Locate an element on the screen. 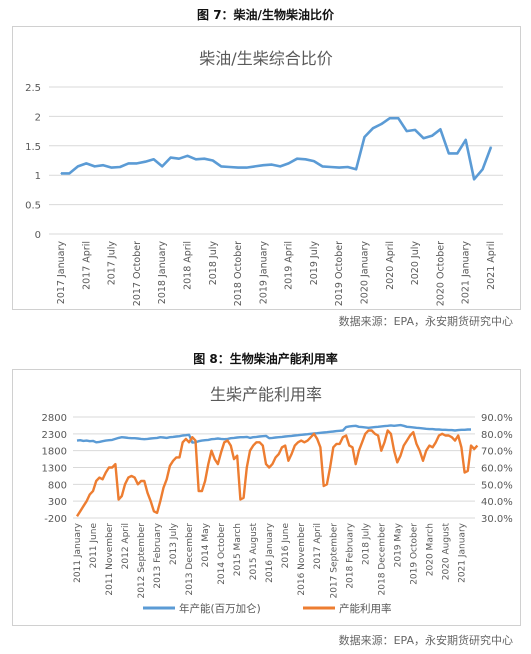 This screenshot has width=531, height=654. y-right-tick-label: 50.0% is located at coordinates (497, 485).